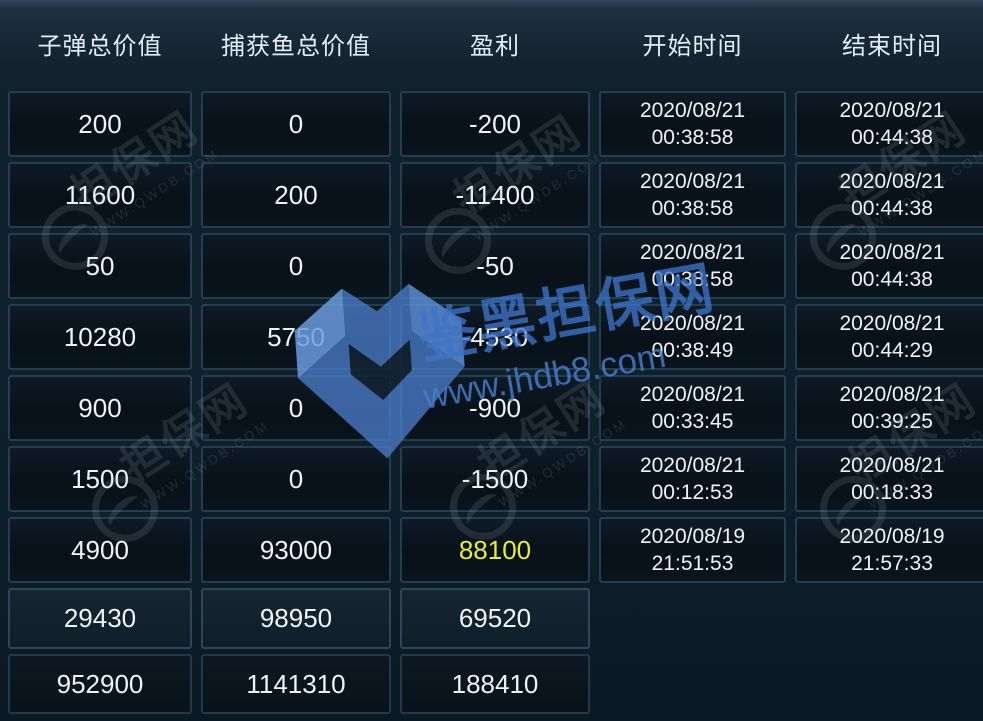 The image size is (983, 721). What do you see at coordinates (889, 550) in the screenshot?
I see `cell-end-time: 2020/08/19 21:57:33` at bounding box center [889, 550].